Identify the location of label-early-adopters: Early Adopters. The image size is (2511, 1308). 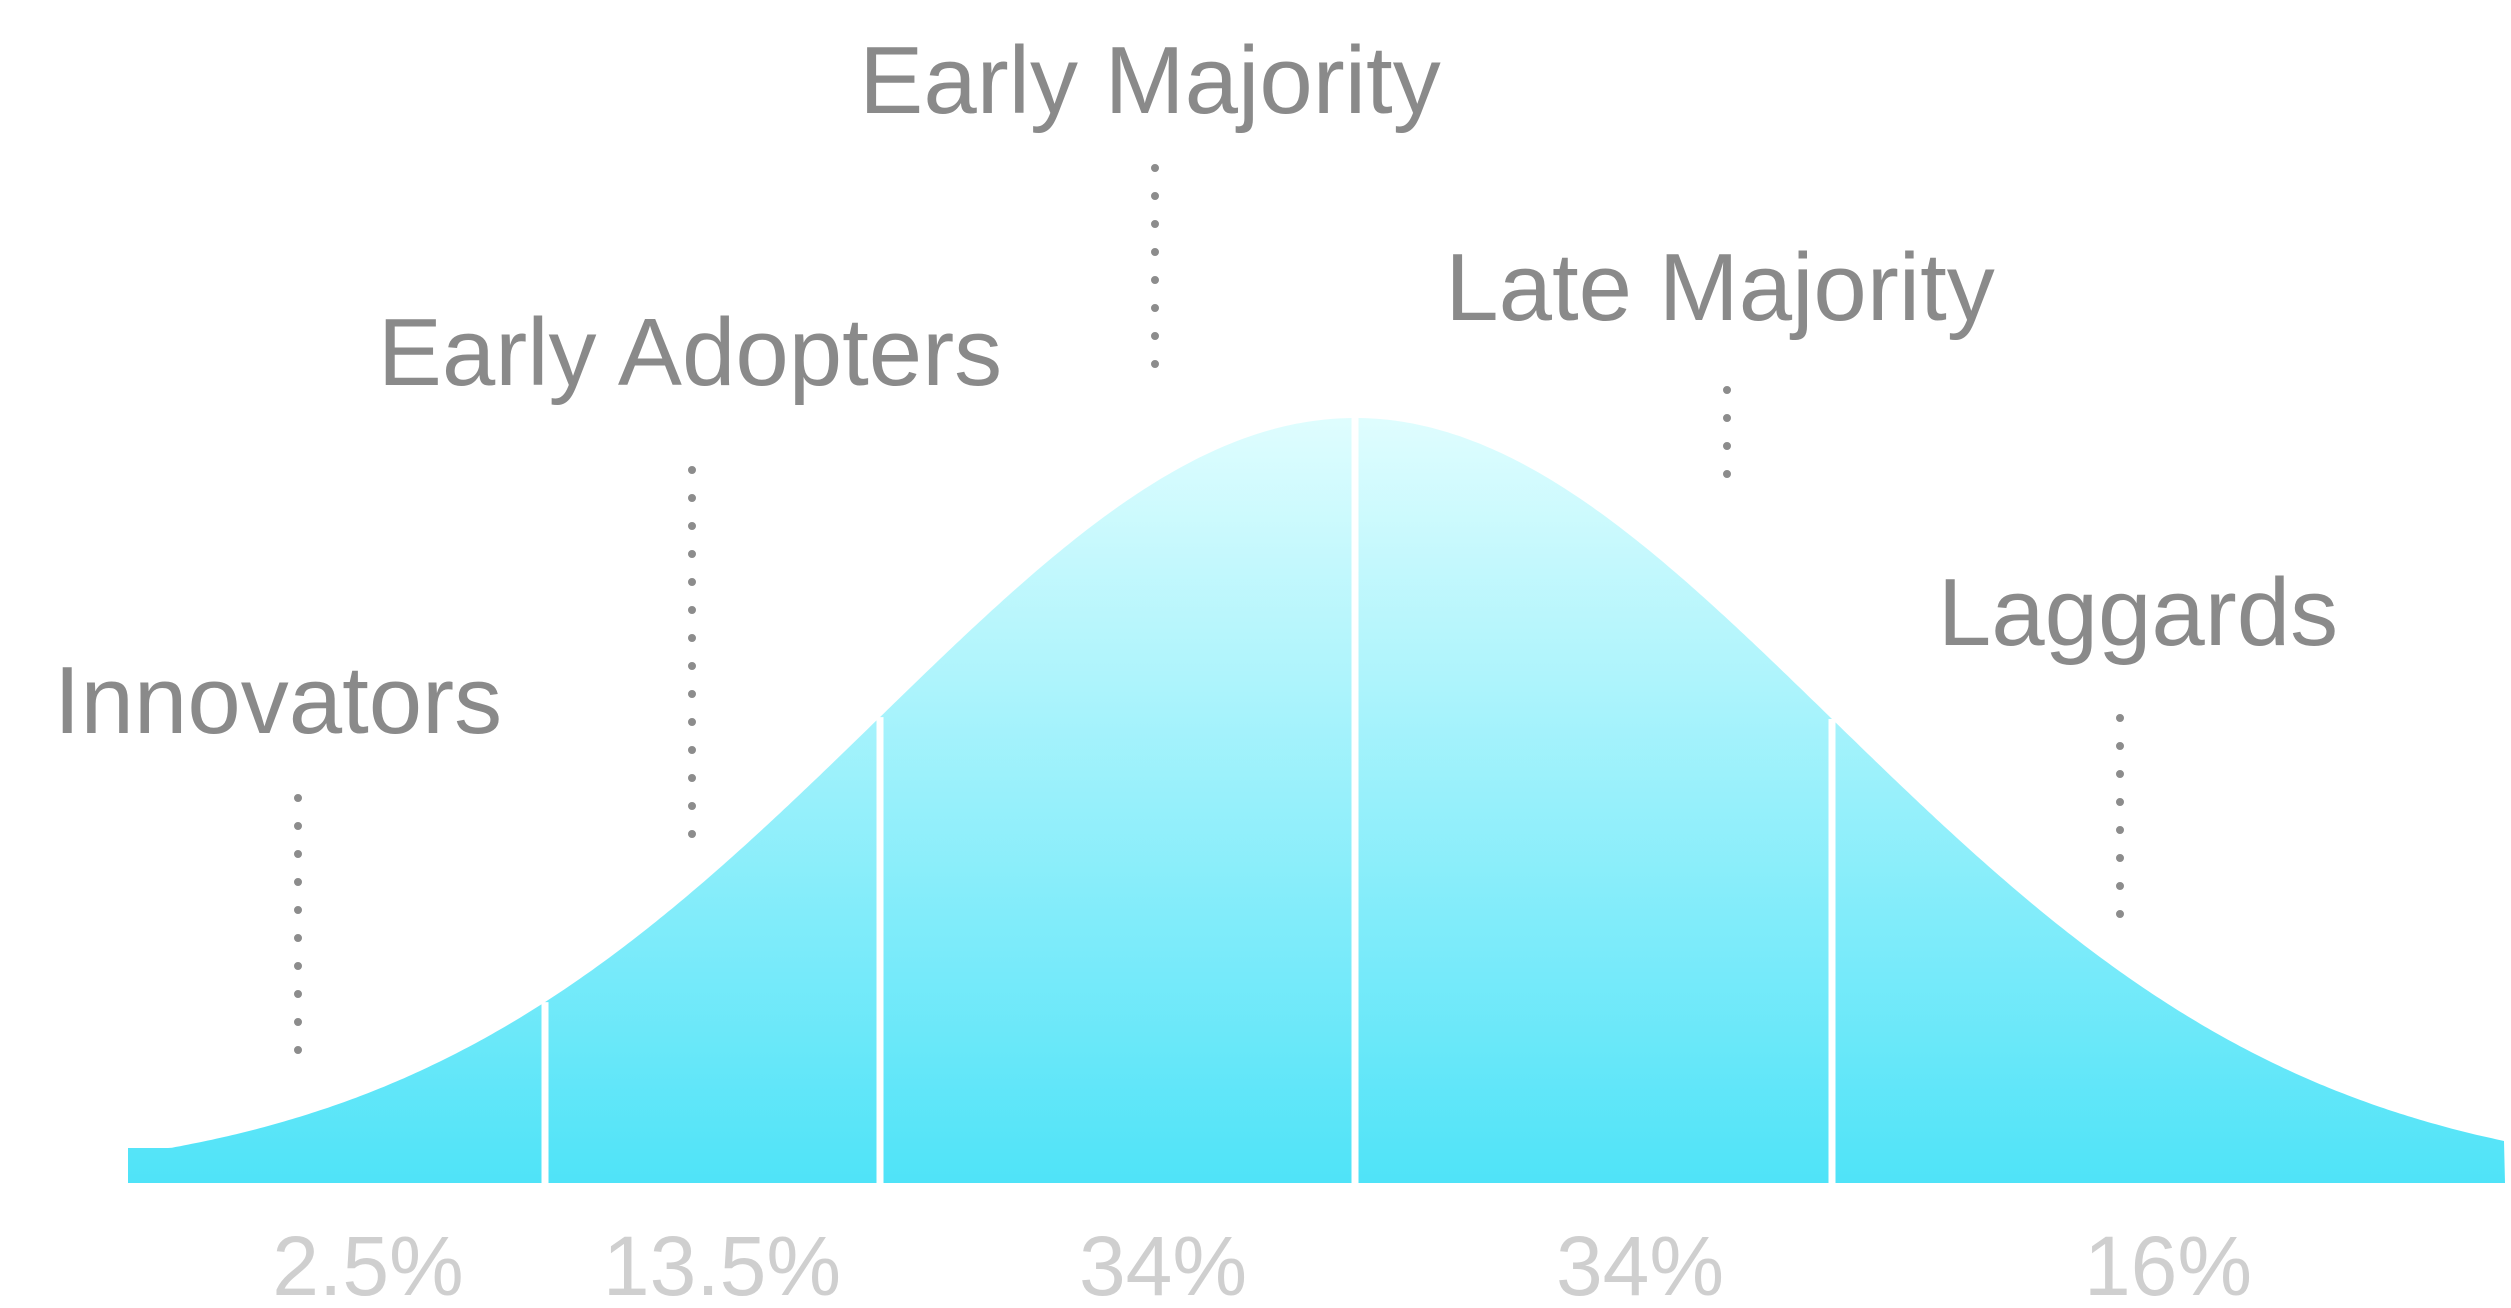
(690, 352).